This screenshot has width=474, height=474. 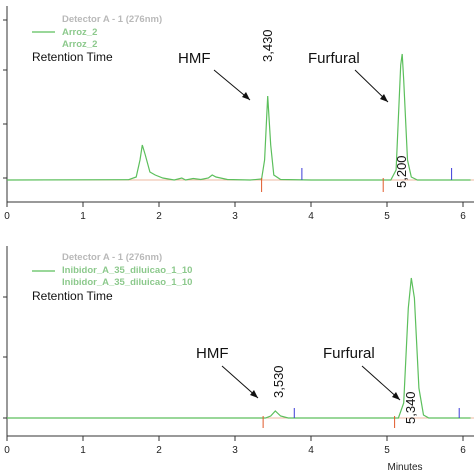 I want to click on retention-value-furfural: 5,200, so click(x=401, y=171).